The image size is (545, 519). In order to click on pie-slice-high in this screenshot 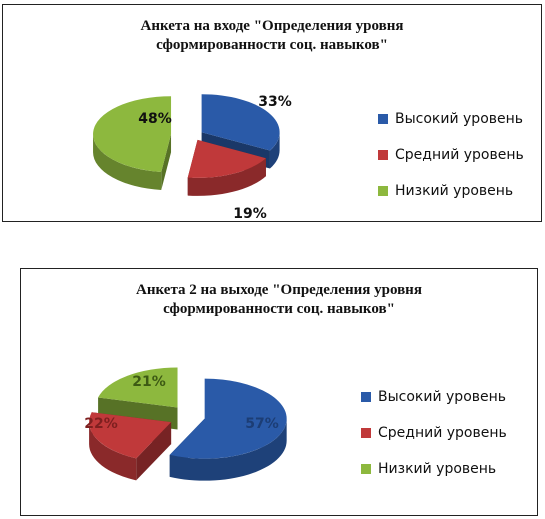, I will do `click(228, 429)`.